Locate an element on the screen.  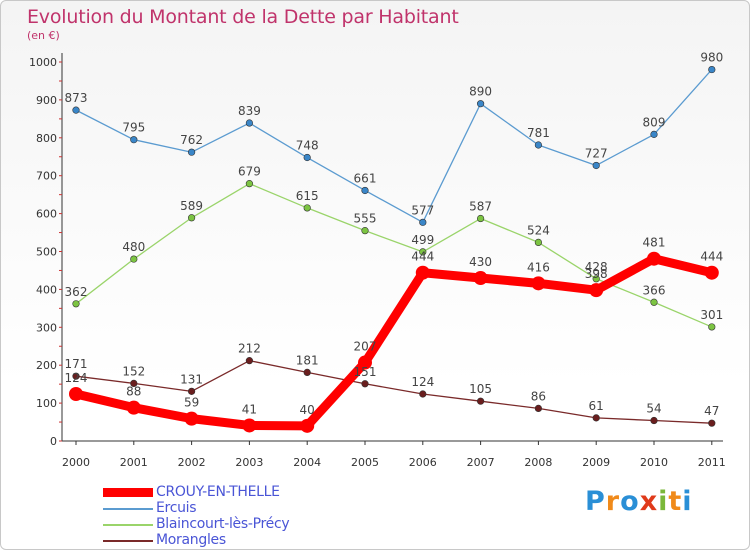
data-label: 398 is located at coordinates (596, 274).